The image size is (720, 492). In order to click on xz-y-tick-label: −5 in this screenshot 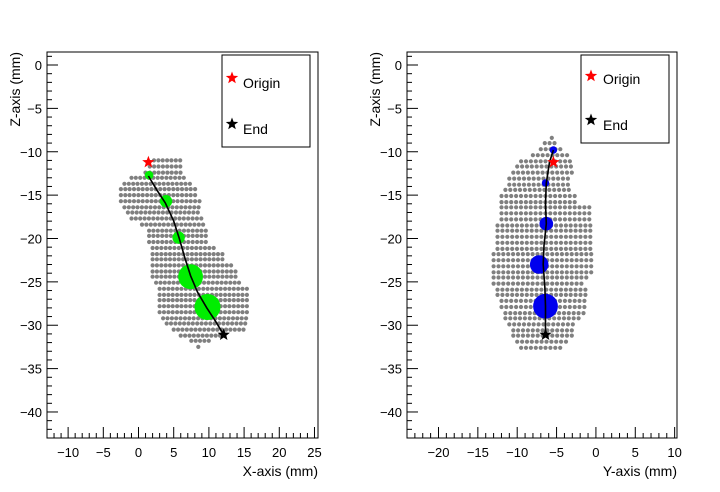, I will do `click(34, 108)`.